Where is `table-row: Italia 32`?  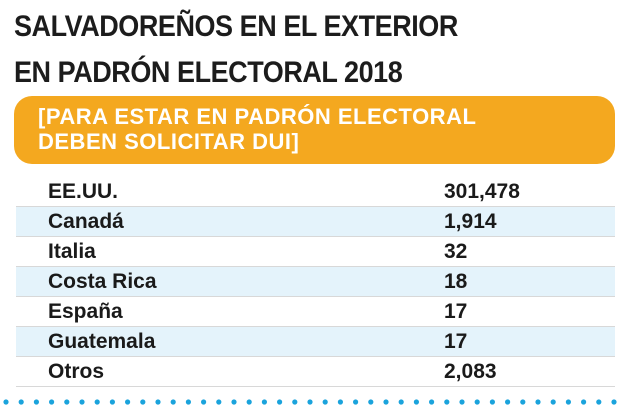
table-row: Italia 32 is located at coordinates (315, 252).